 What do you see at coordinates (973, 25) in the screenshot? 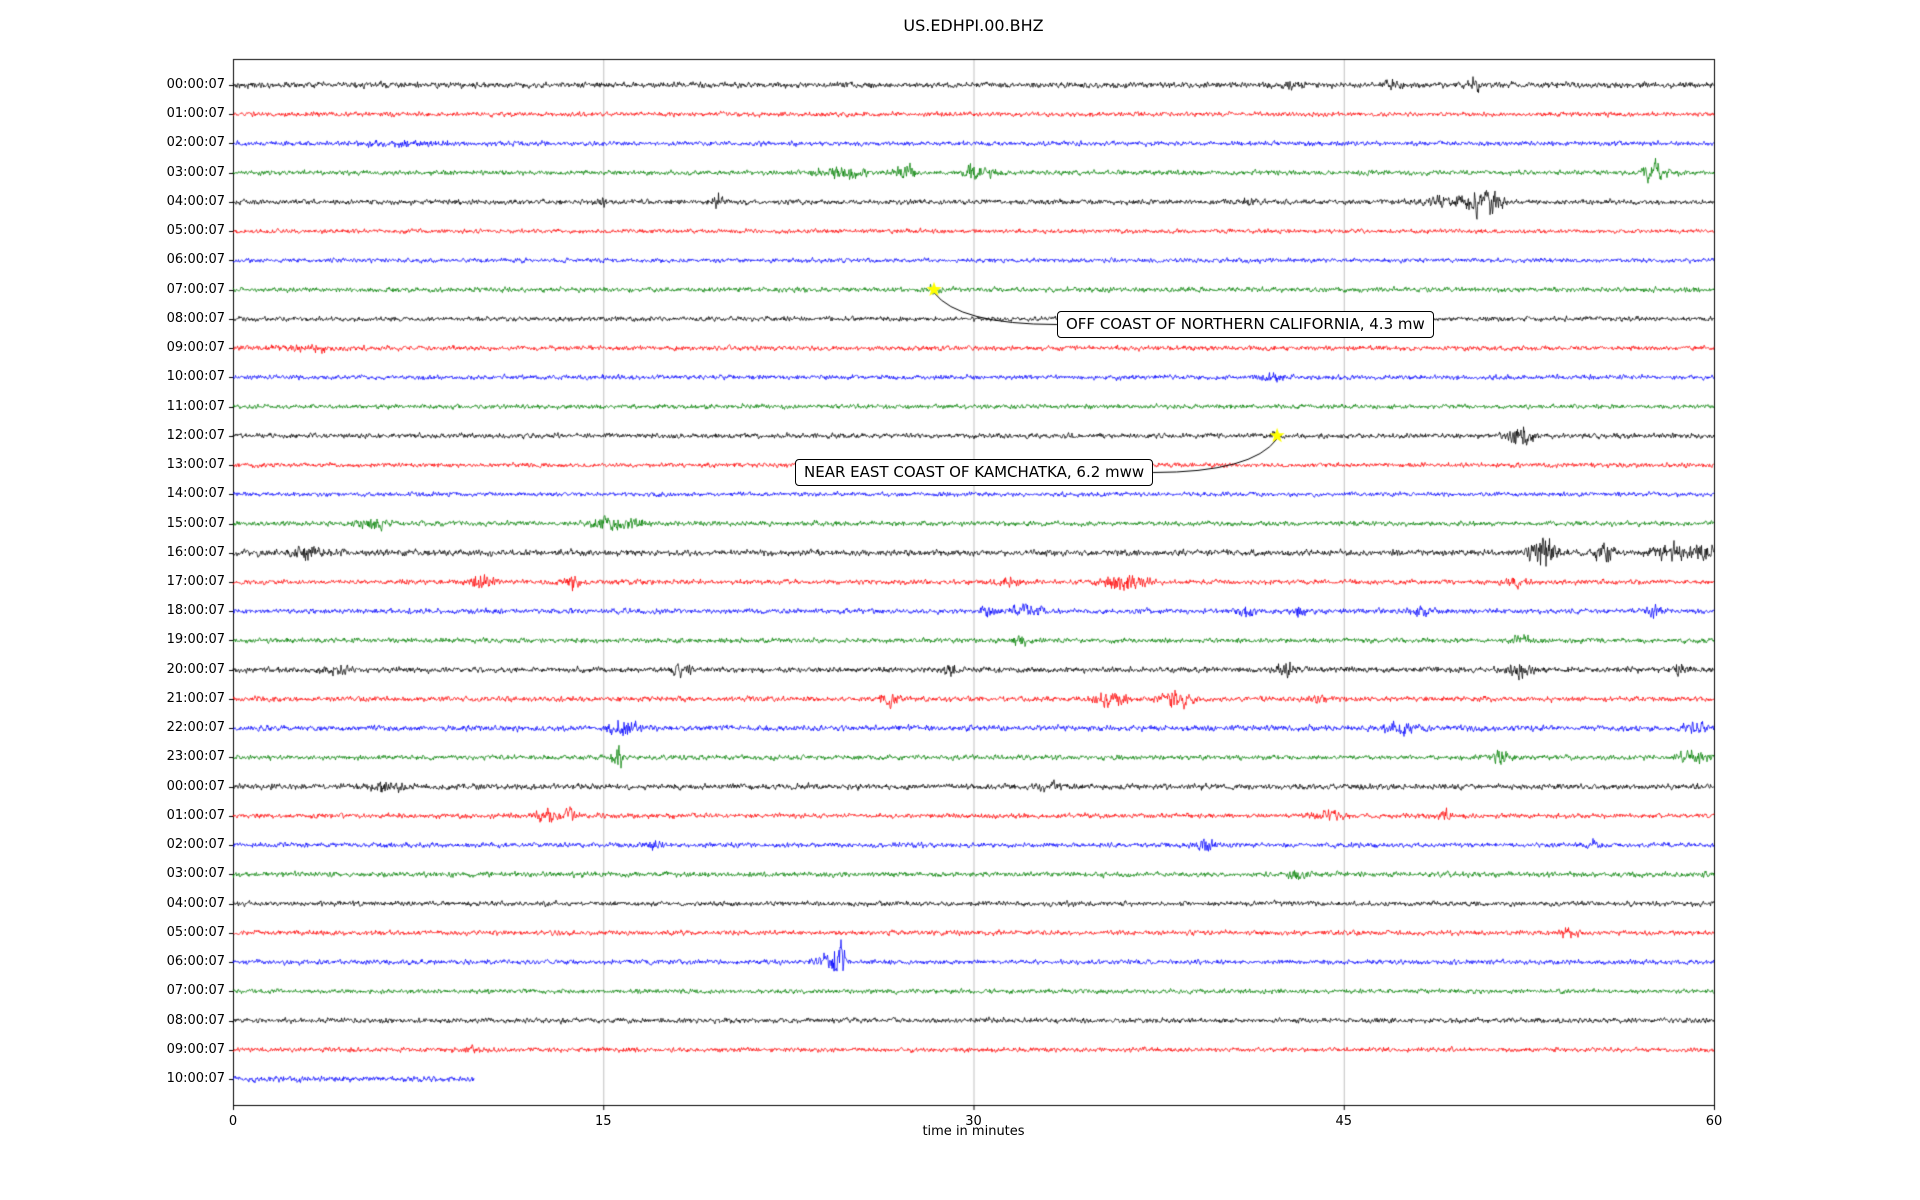
I see `chart-title: US.EDHPI.00.BHZ` at bounding box center [973, 25].